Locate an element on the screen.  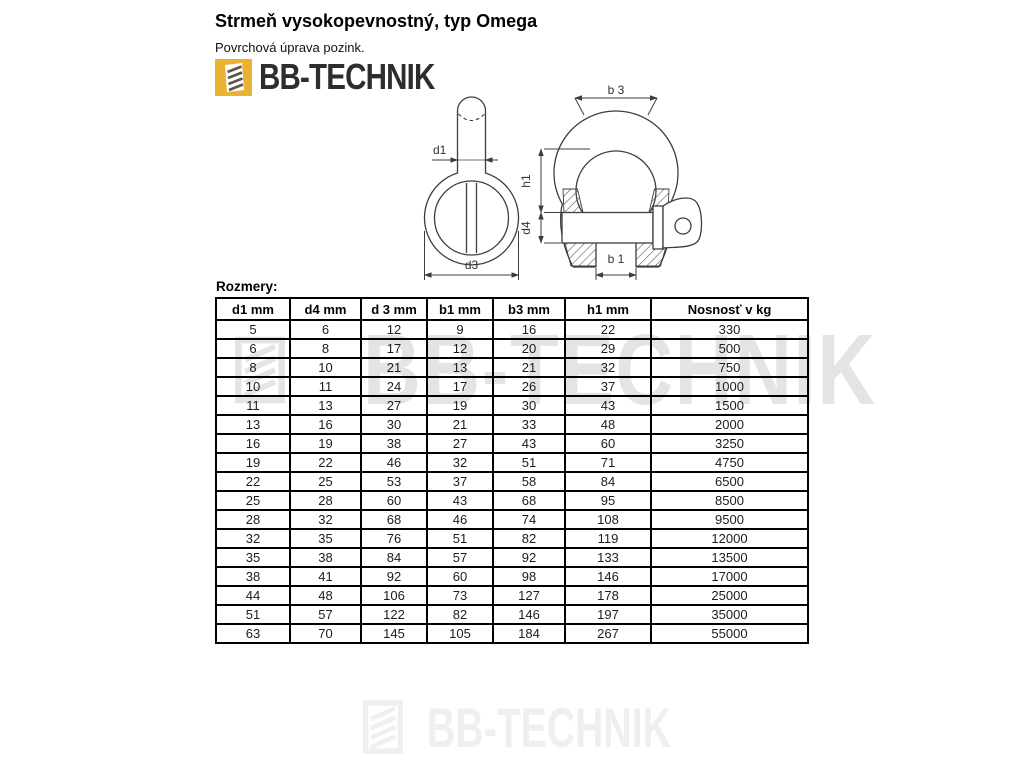
table-cell: 2000 is located at coordinates (729, 424).